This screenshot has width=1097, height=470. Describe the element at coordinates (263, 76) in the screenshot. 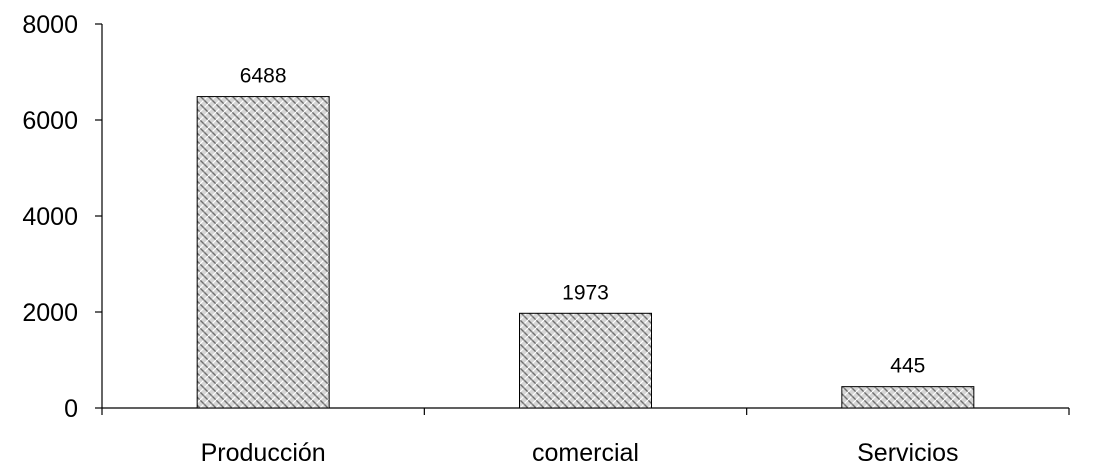

I see `data-label: 6488` at that location.